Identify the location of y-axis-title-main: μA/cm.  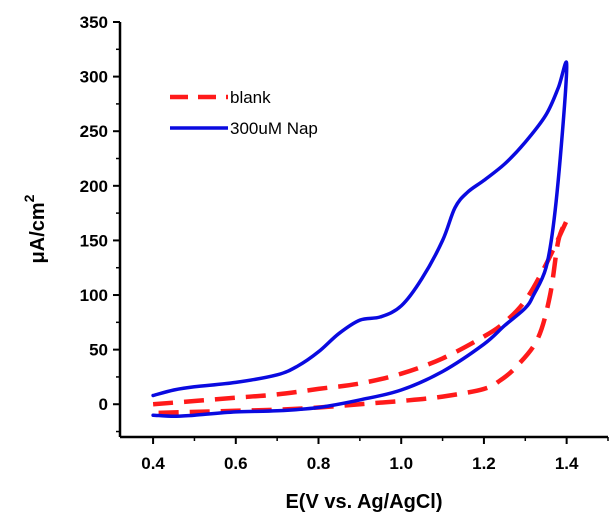
(38, 232).